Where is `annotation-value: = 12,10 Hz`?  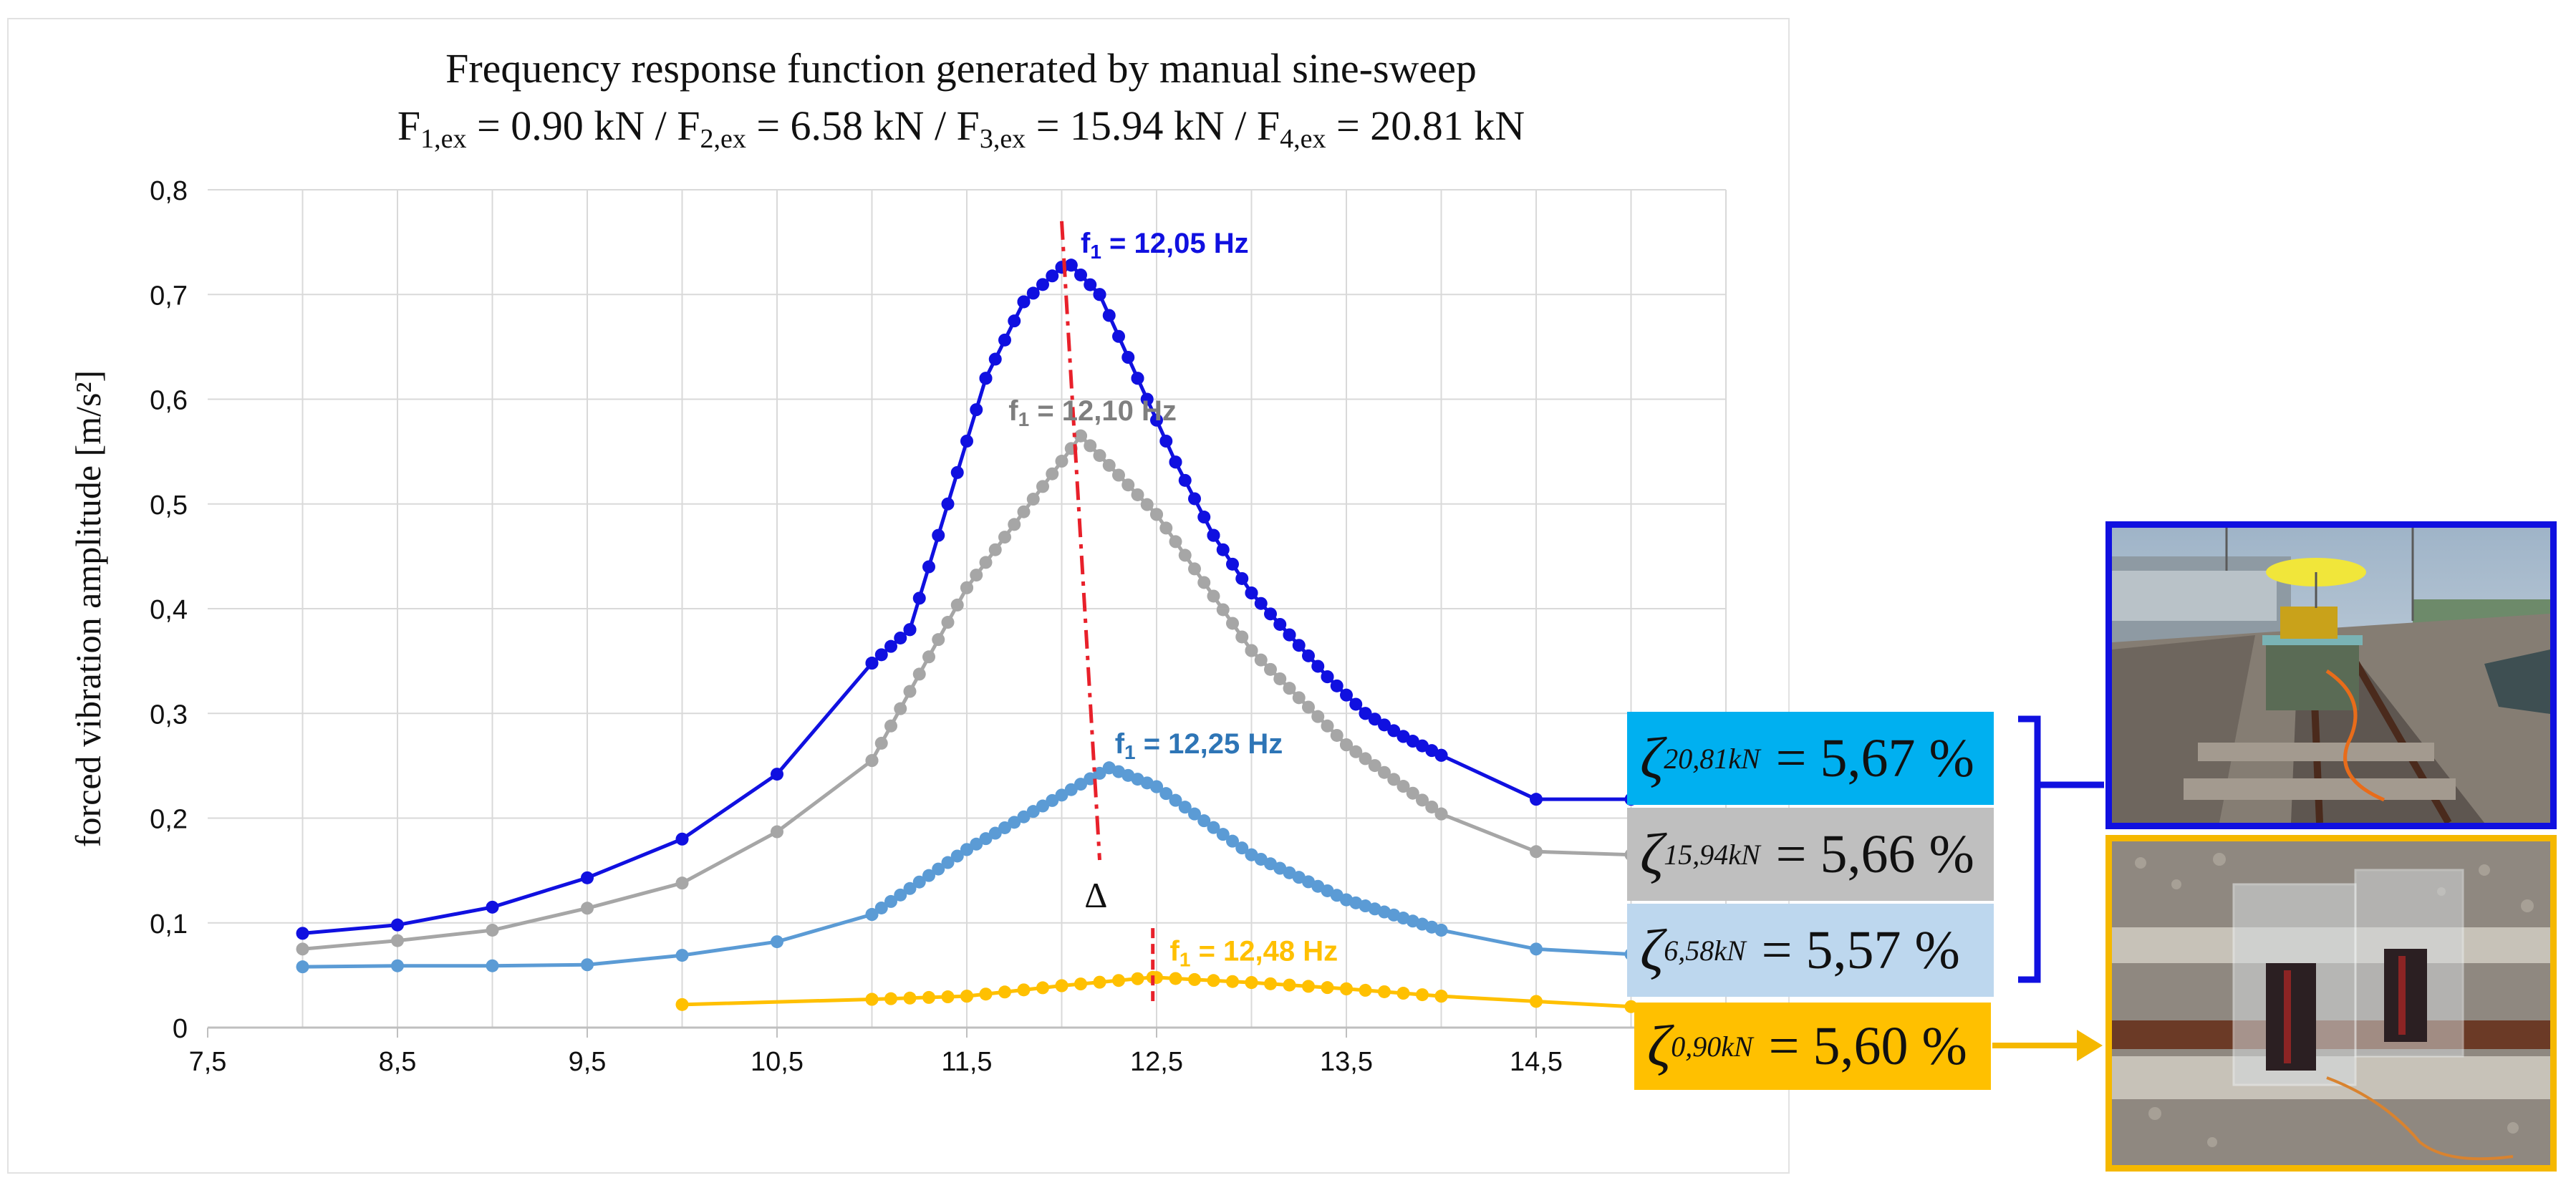 annotation-value: = 12,10 Hz is located at coordinates (1103, 411).